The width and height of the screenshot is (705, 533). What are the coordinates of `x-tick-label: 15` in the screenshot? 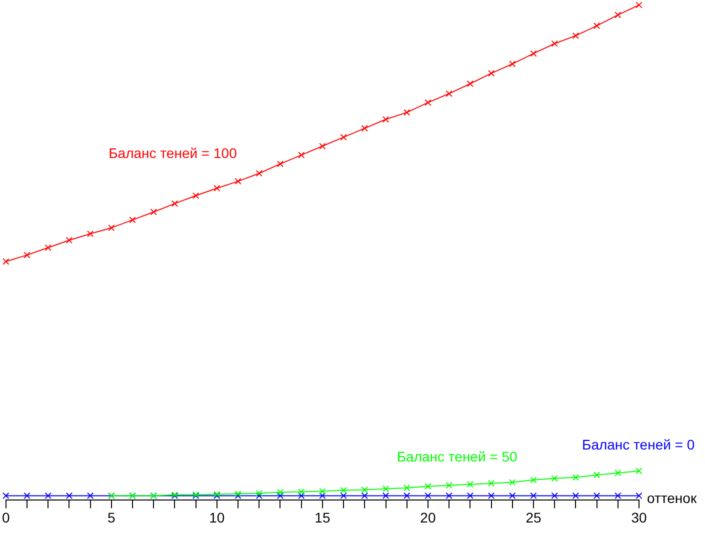 It's located at (322, 517).